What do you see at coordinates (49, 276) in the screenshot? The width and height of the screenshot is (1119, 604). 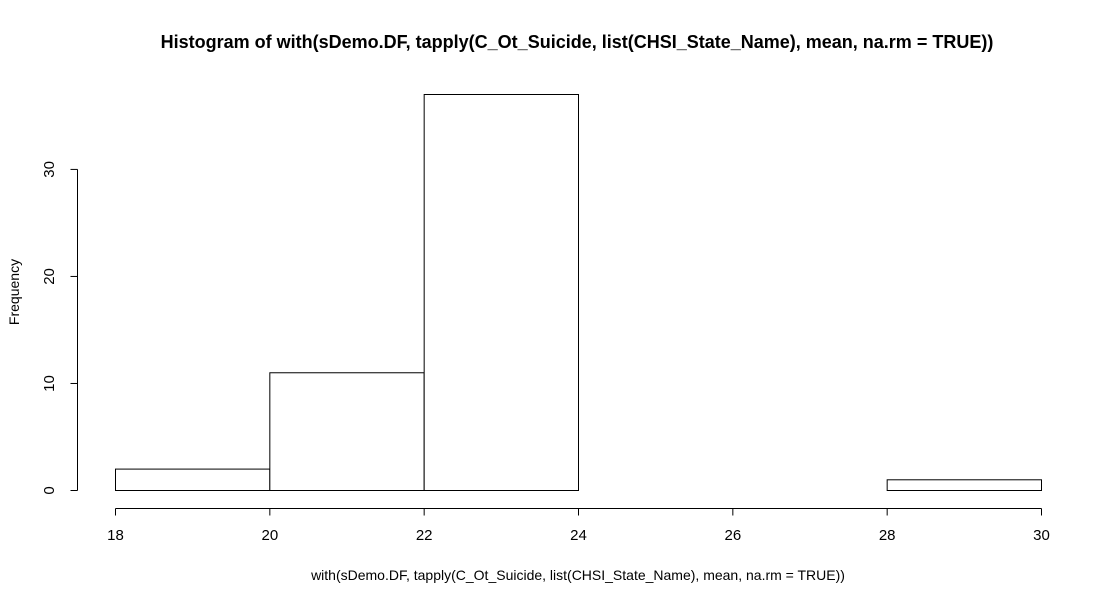 I see `y-tick-label: 20` at bounding box center [49, 276].